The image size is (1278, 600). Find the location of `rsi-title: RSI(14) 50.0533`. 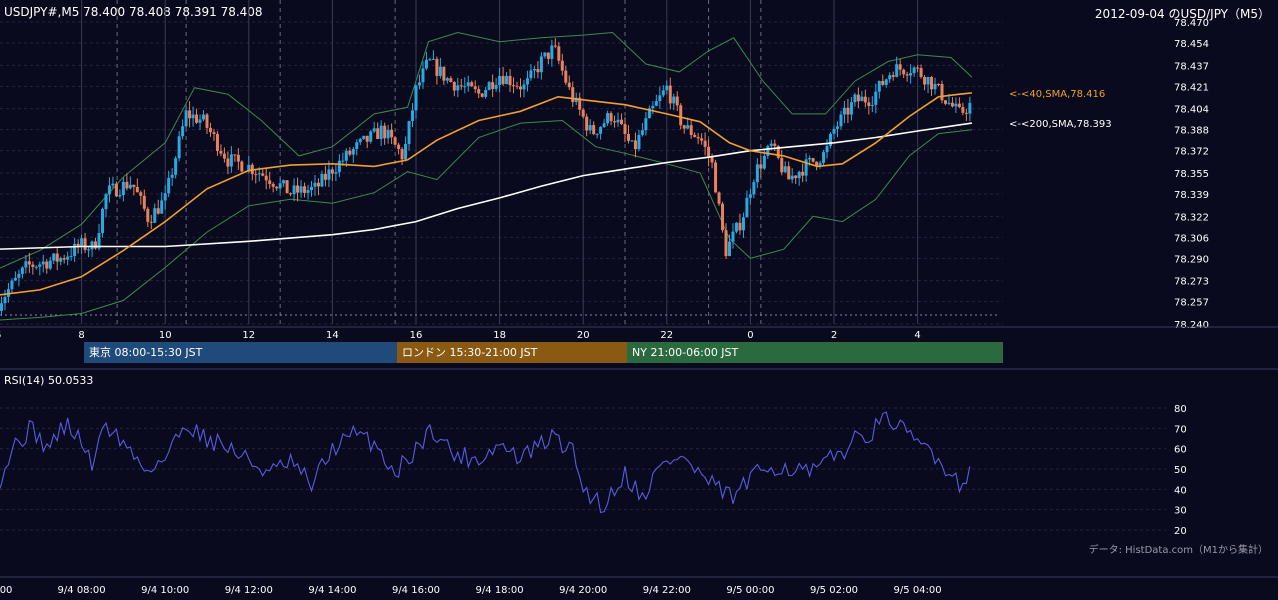

rsi-title: RSI(14) 50.0533 is located at coordinates (49, 380).